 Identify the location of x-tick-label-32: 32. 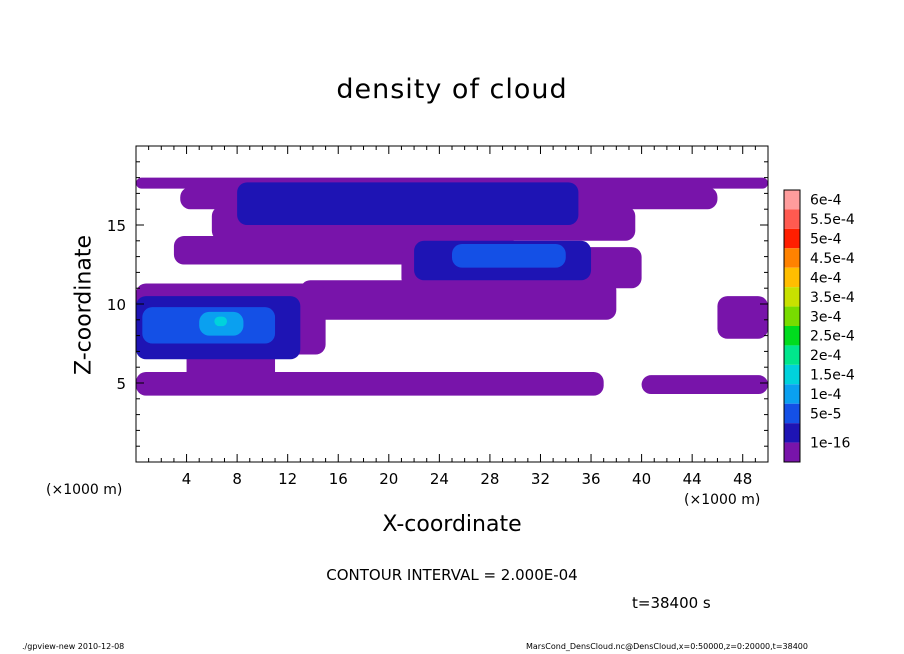
(540, 479).